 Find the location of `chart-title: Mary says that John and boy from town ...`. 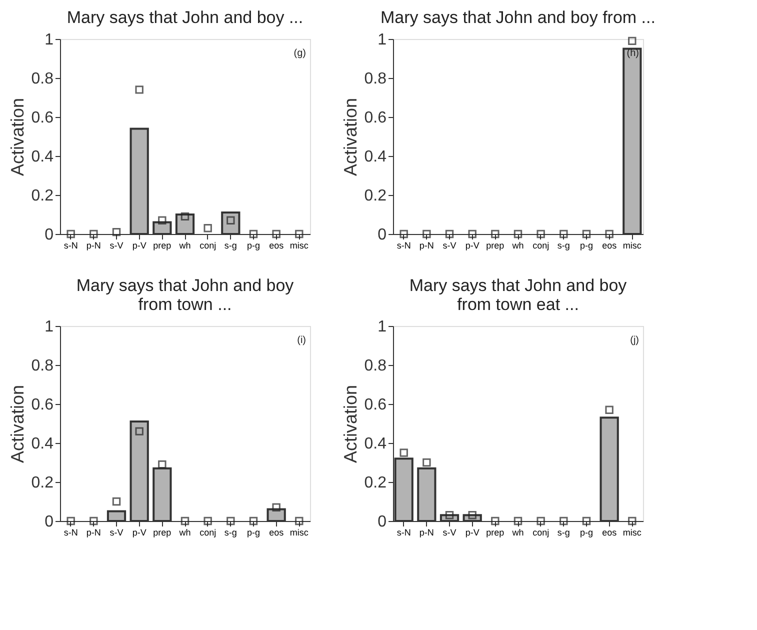

chart-title: Mary says that John and boy from town ... is located at coordinates (185, 295).